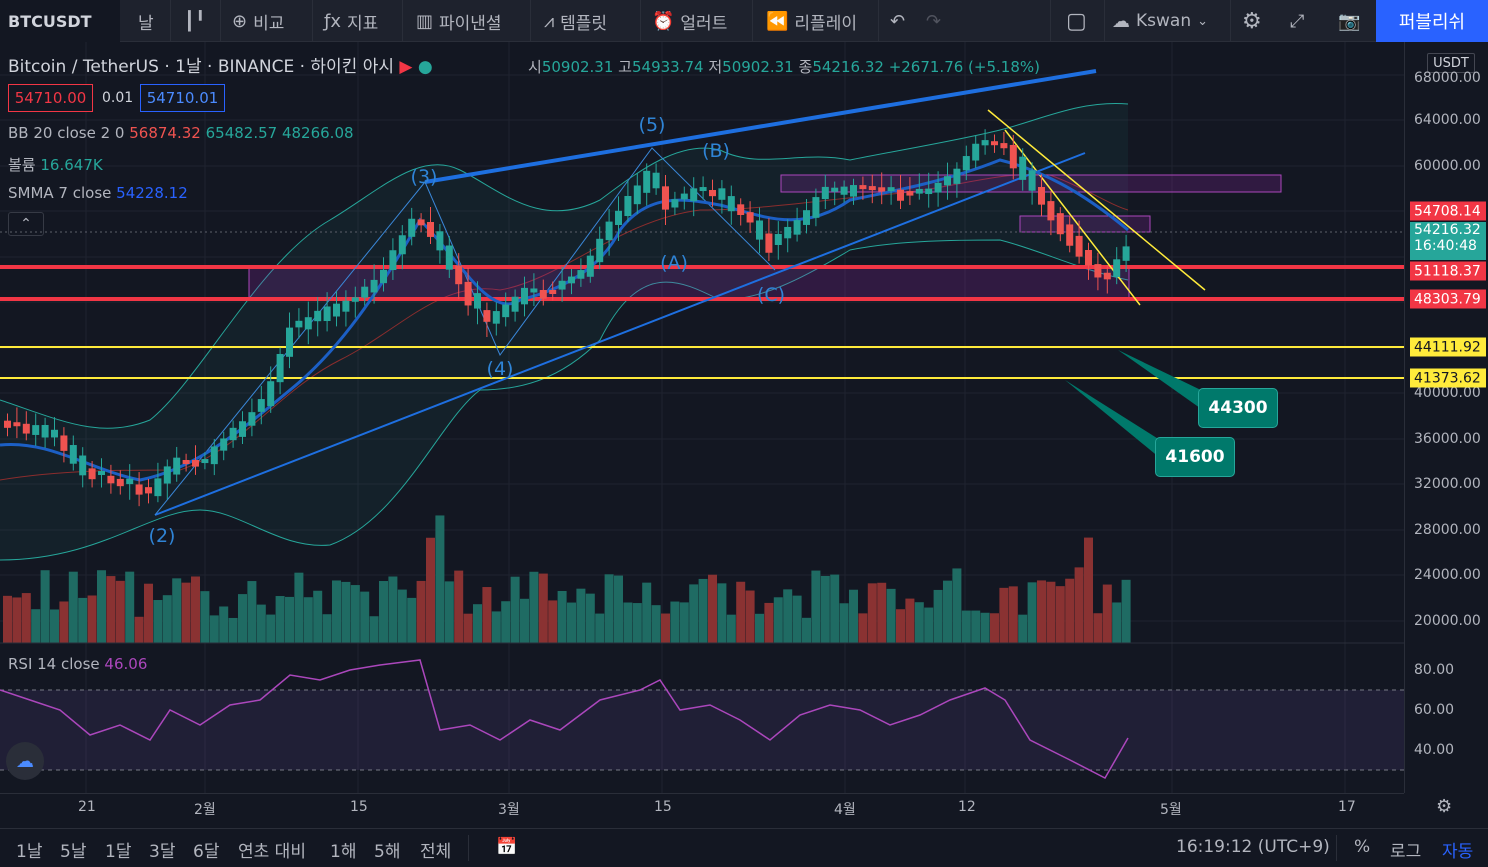 The image size is (1488, 867). What do you see at coordinates (576, 22) in the screenshot?
I see `templates-button: ⩘ 템플릿` at bounding box center [576, 22].